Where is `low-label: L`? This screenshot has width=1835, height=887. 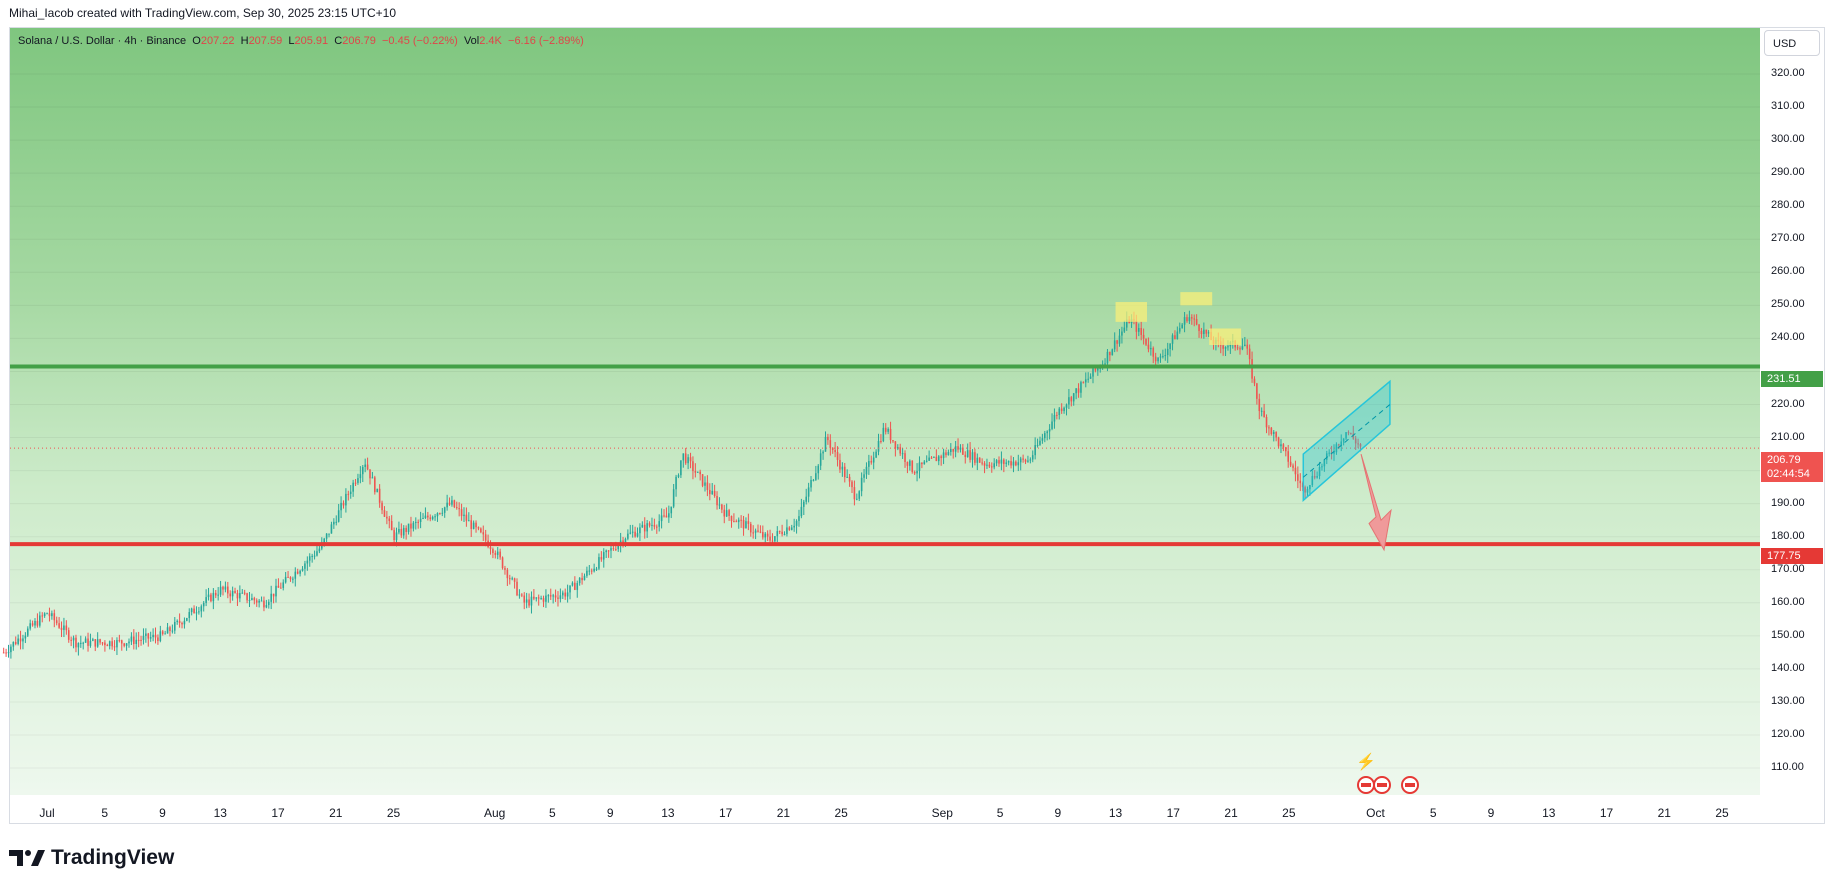
low-label: L is located at coordinates (291, 41).